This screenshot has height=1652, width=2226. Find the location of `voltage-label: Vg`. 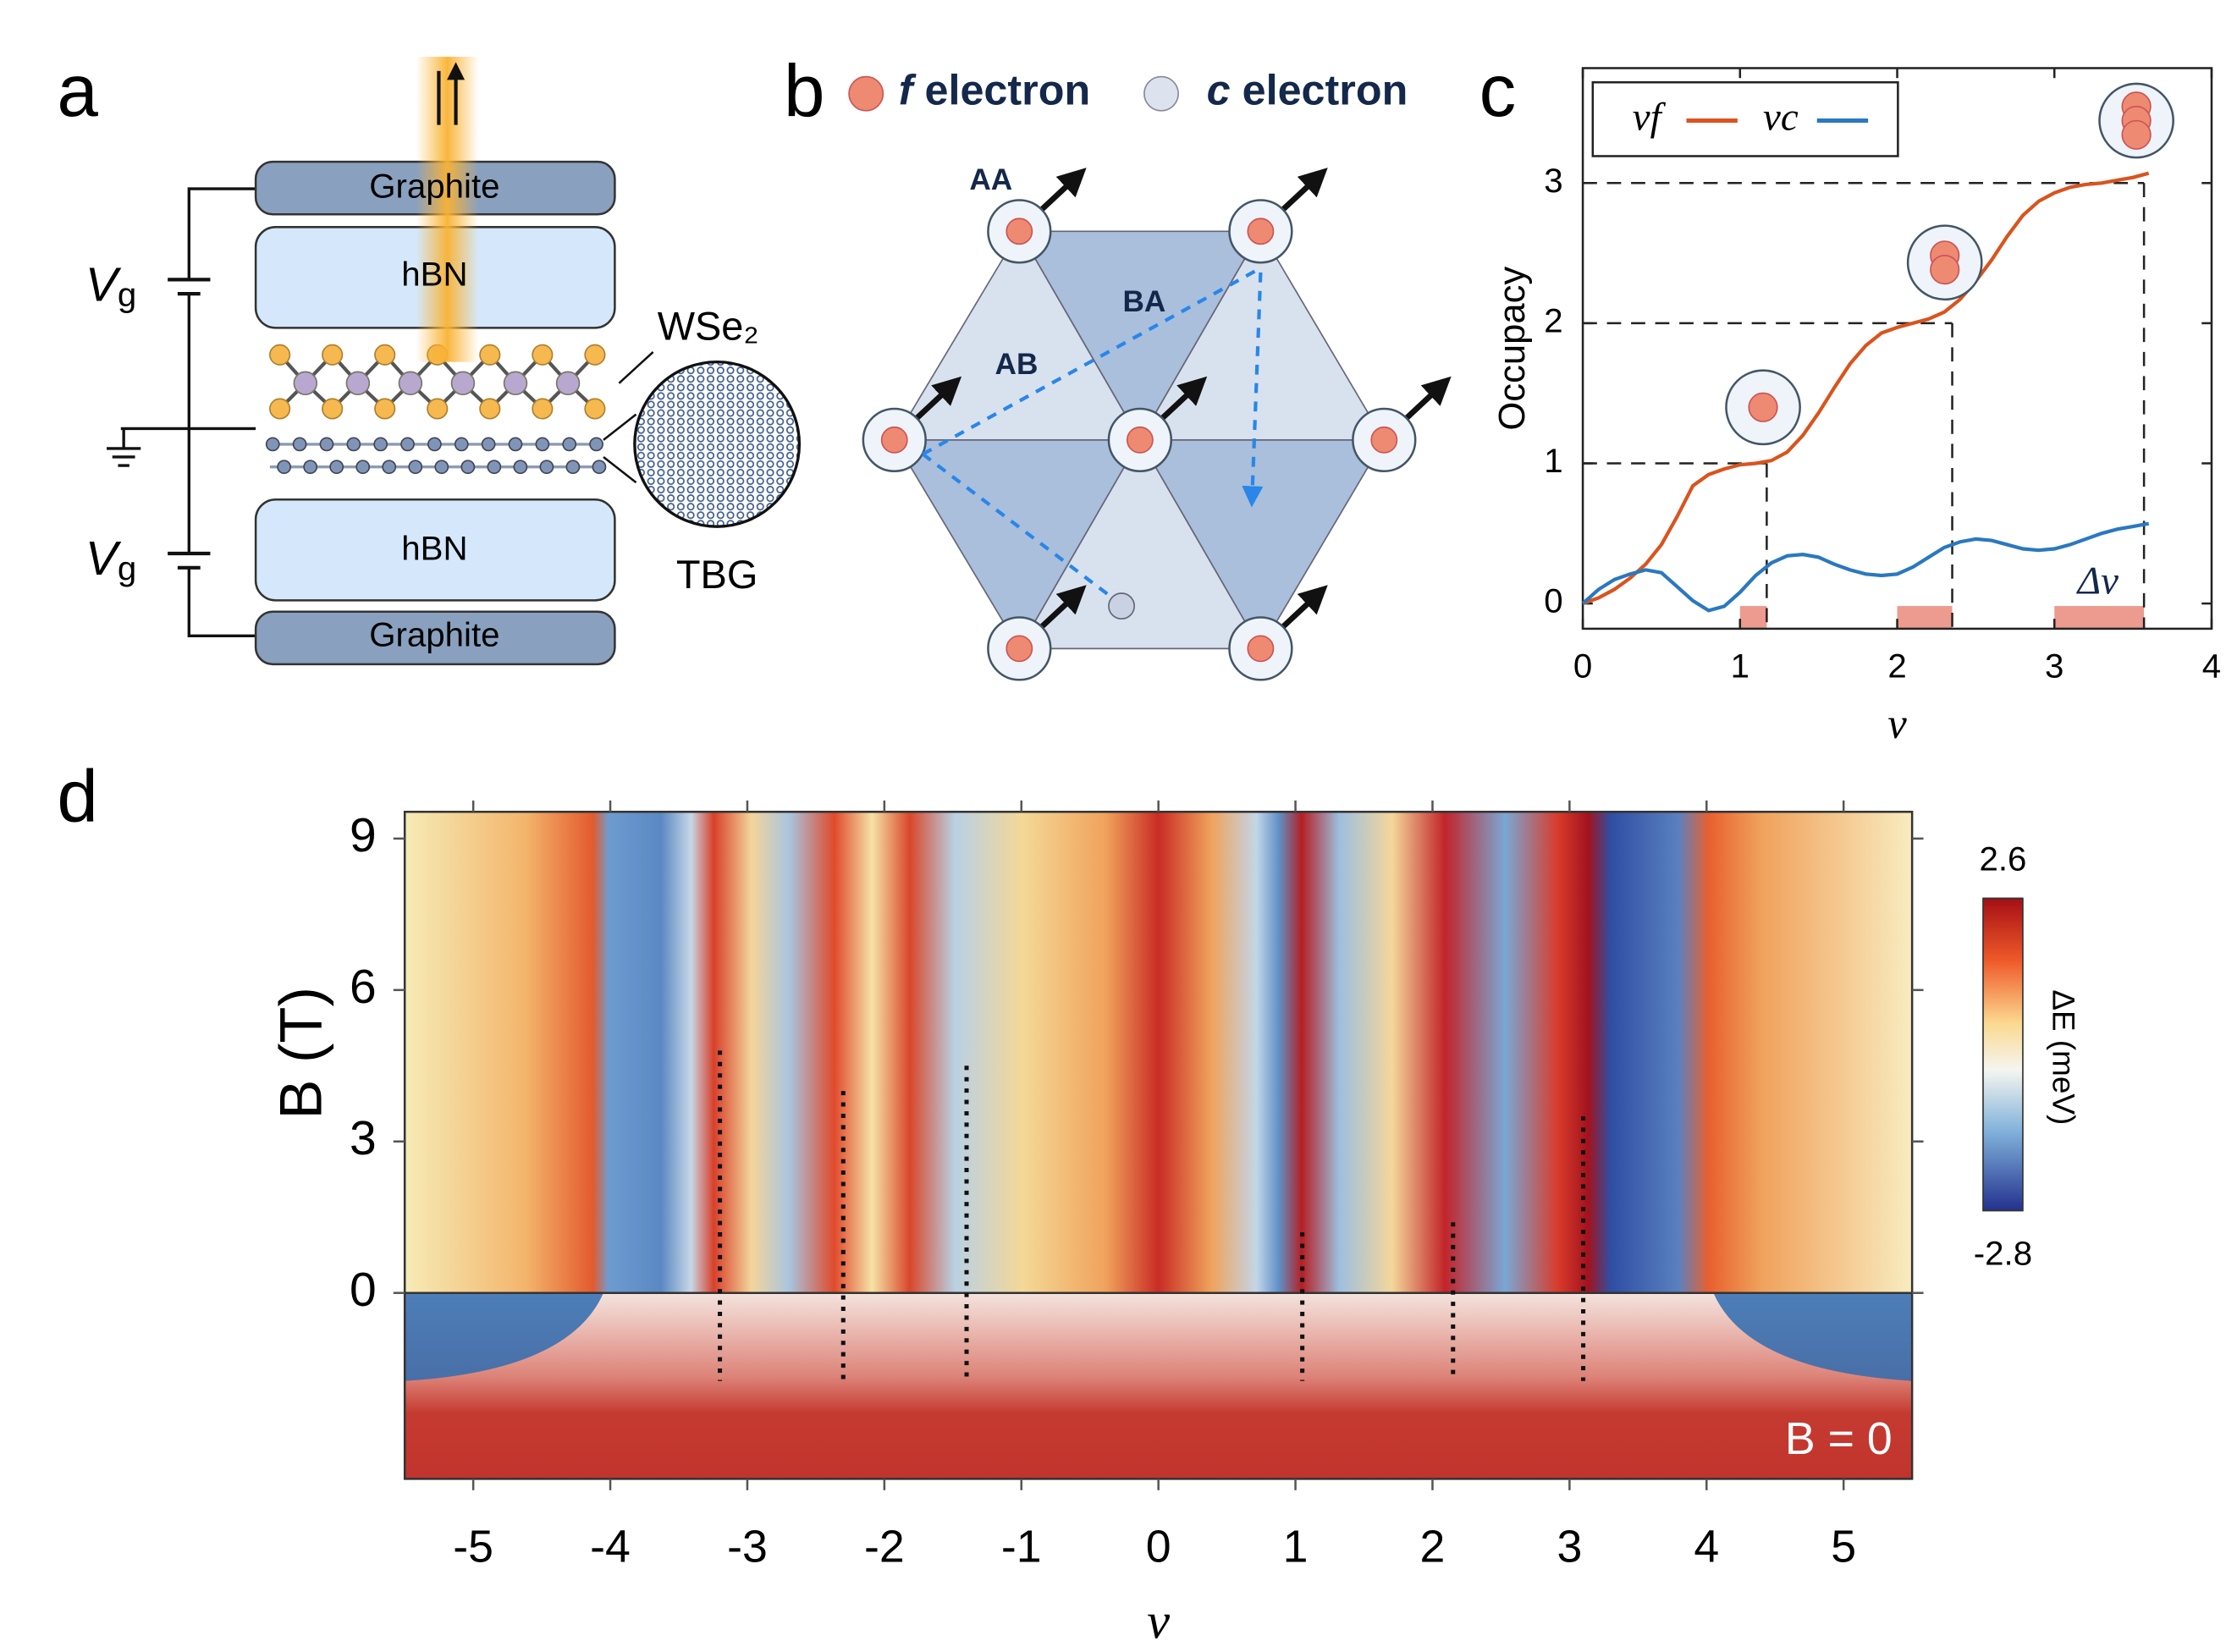

voltage-label: Vg is located at coordinates (111, 285).